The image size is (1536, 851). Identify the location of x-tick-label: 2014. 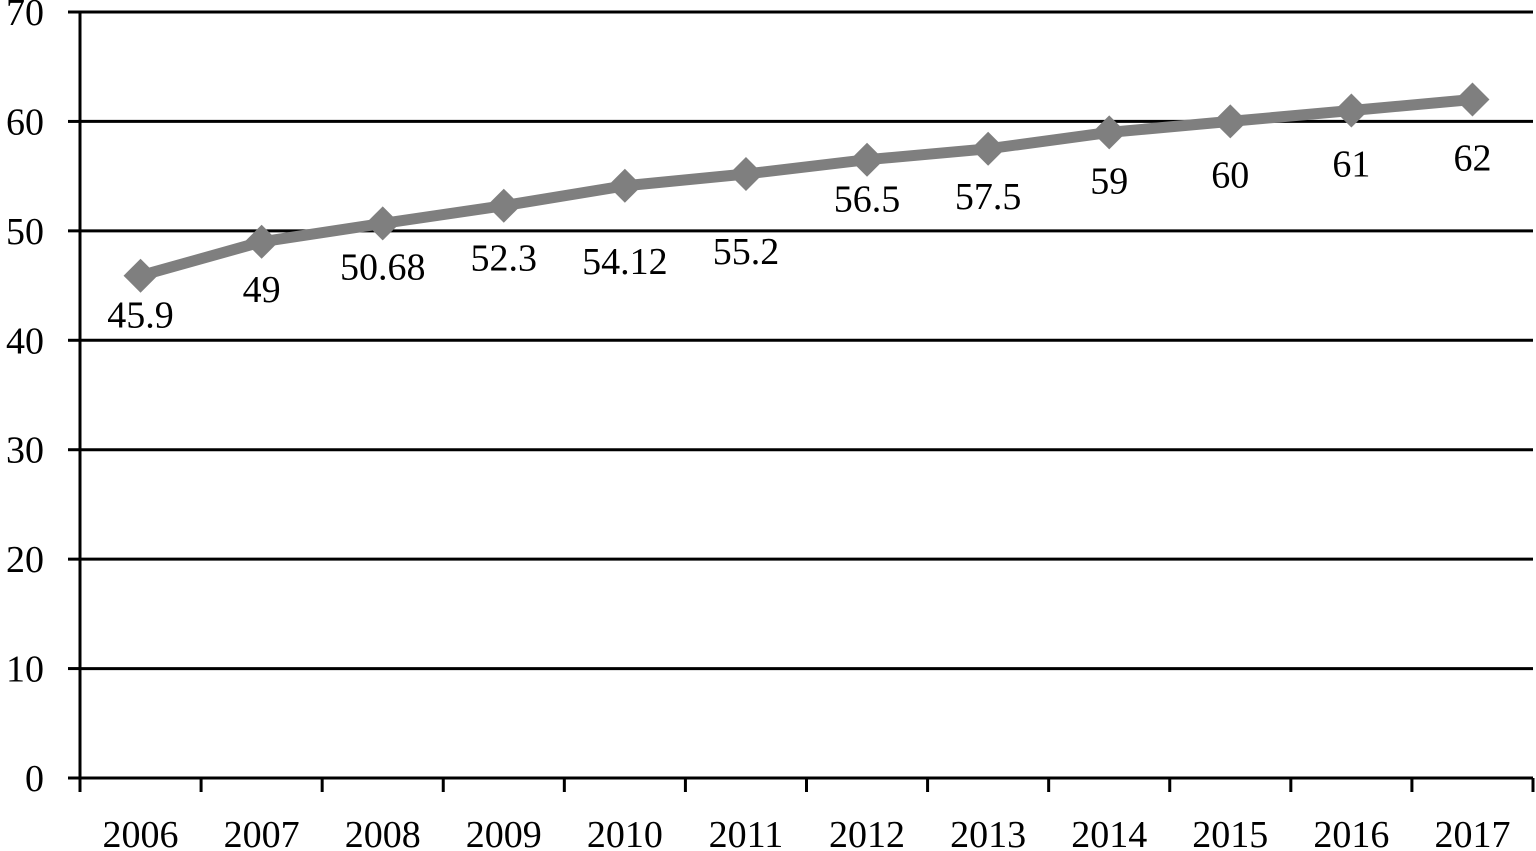
(1109, 832).